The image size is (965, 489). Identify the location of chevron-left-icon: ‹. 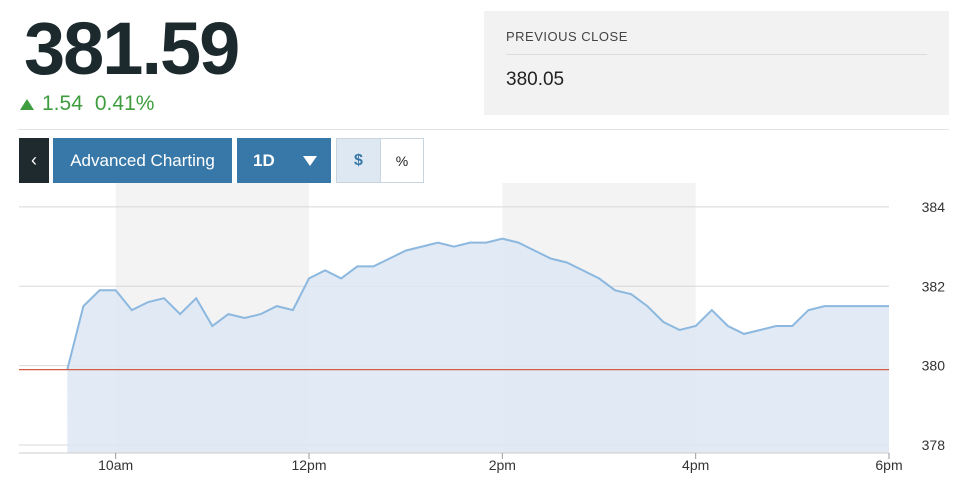
(34, 160).